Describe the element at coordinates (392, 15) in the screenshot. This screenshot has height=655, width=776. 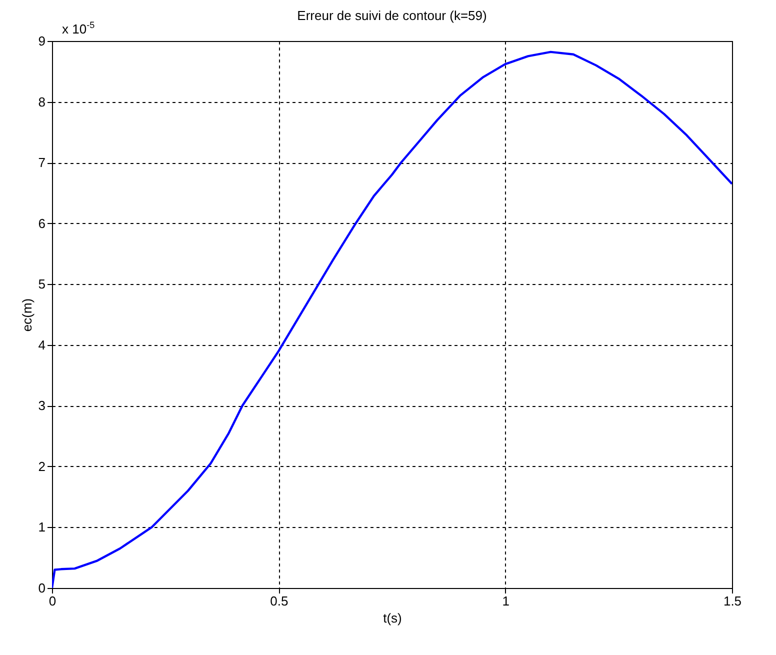
I see `chart-title: Erreur de suivi de contour (k=59)` at that location.